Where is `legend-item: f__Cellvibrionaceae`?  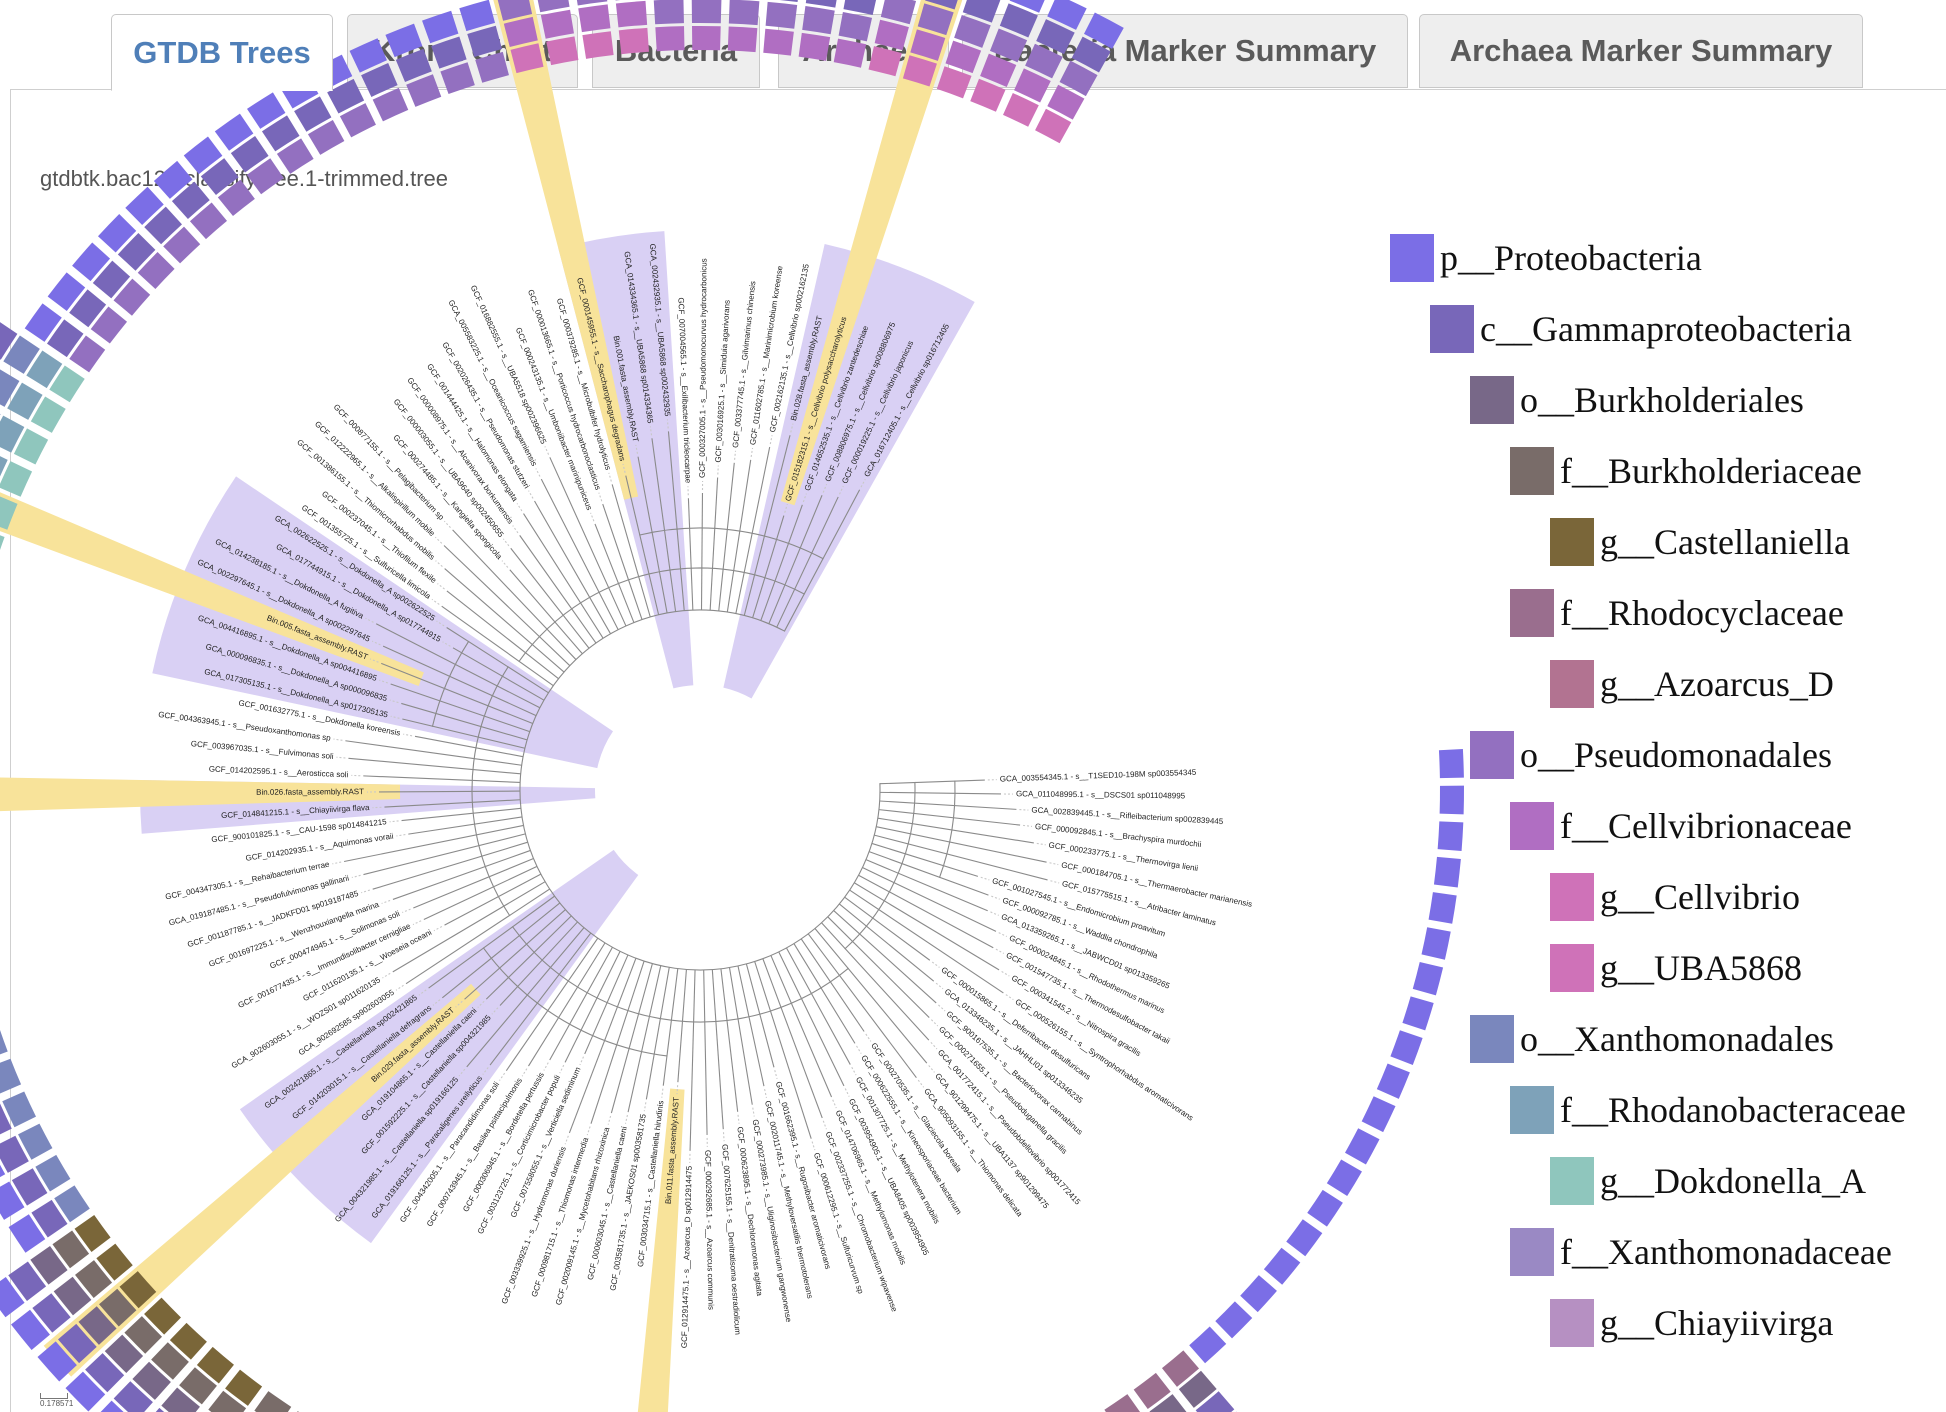
legend-item: f__Cellvibrionaceae is located at coordinates (1681, 826).